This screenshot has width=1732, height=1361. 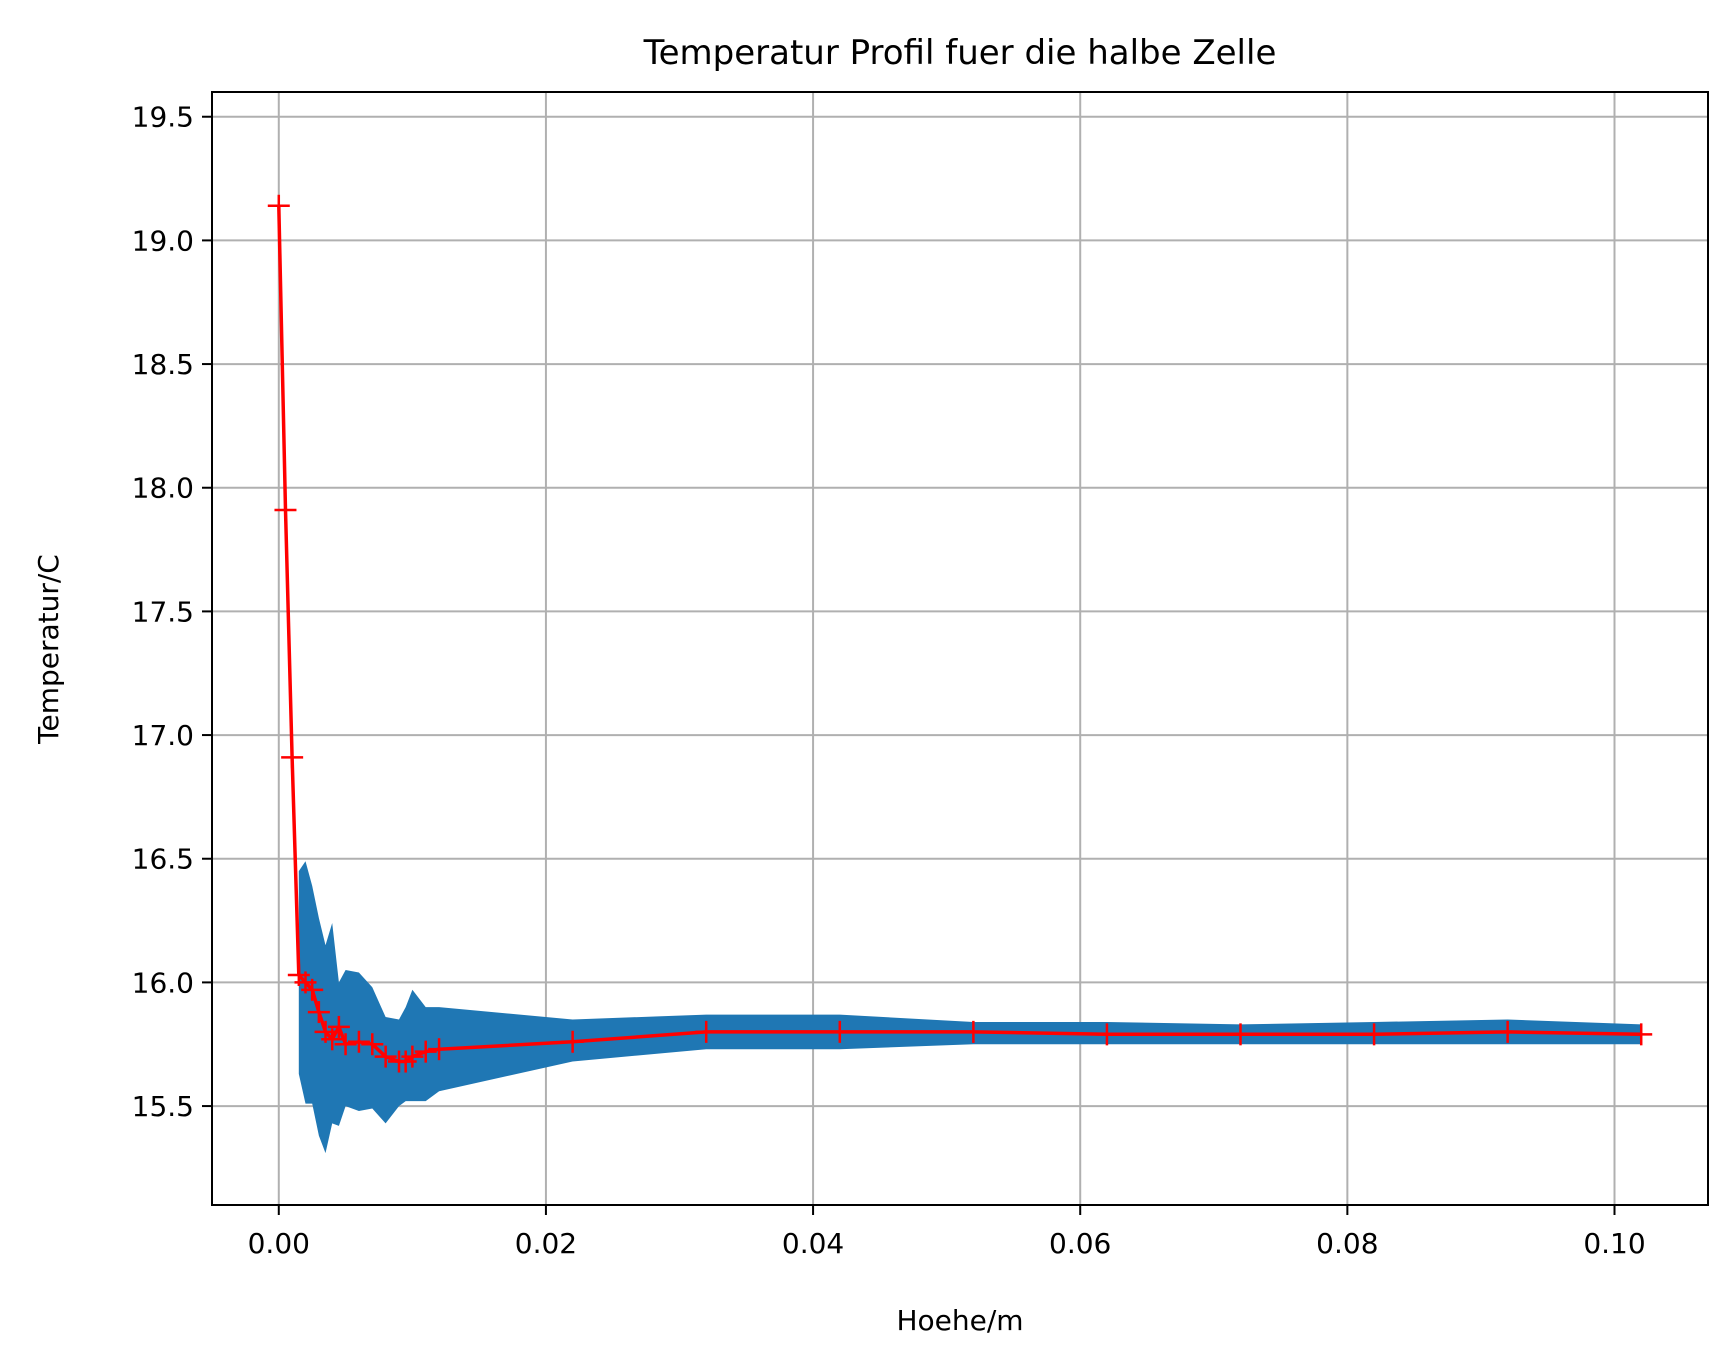 What do you see at coordinates (163, 982) in the screenshot?
I see `y-tick-label: 16.0` at bounding box center [163, 982].